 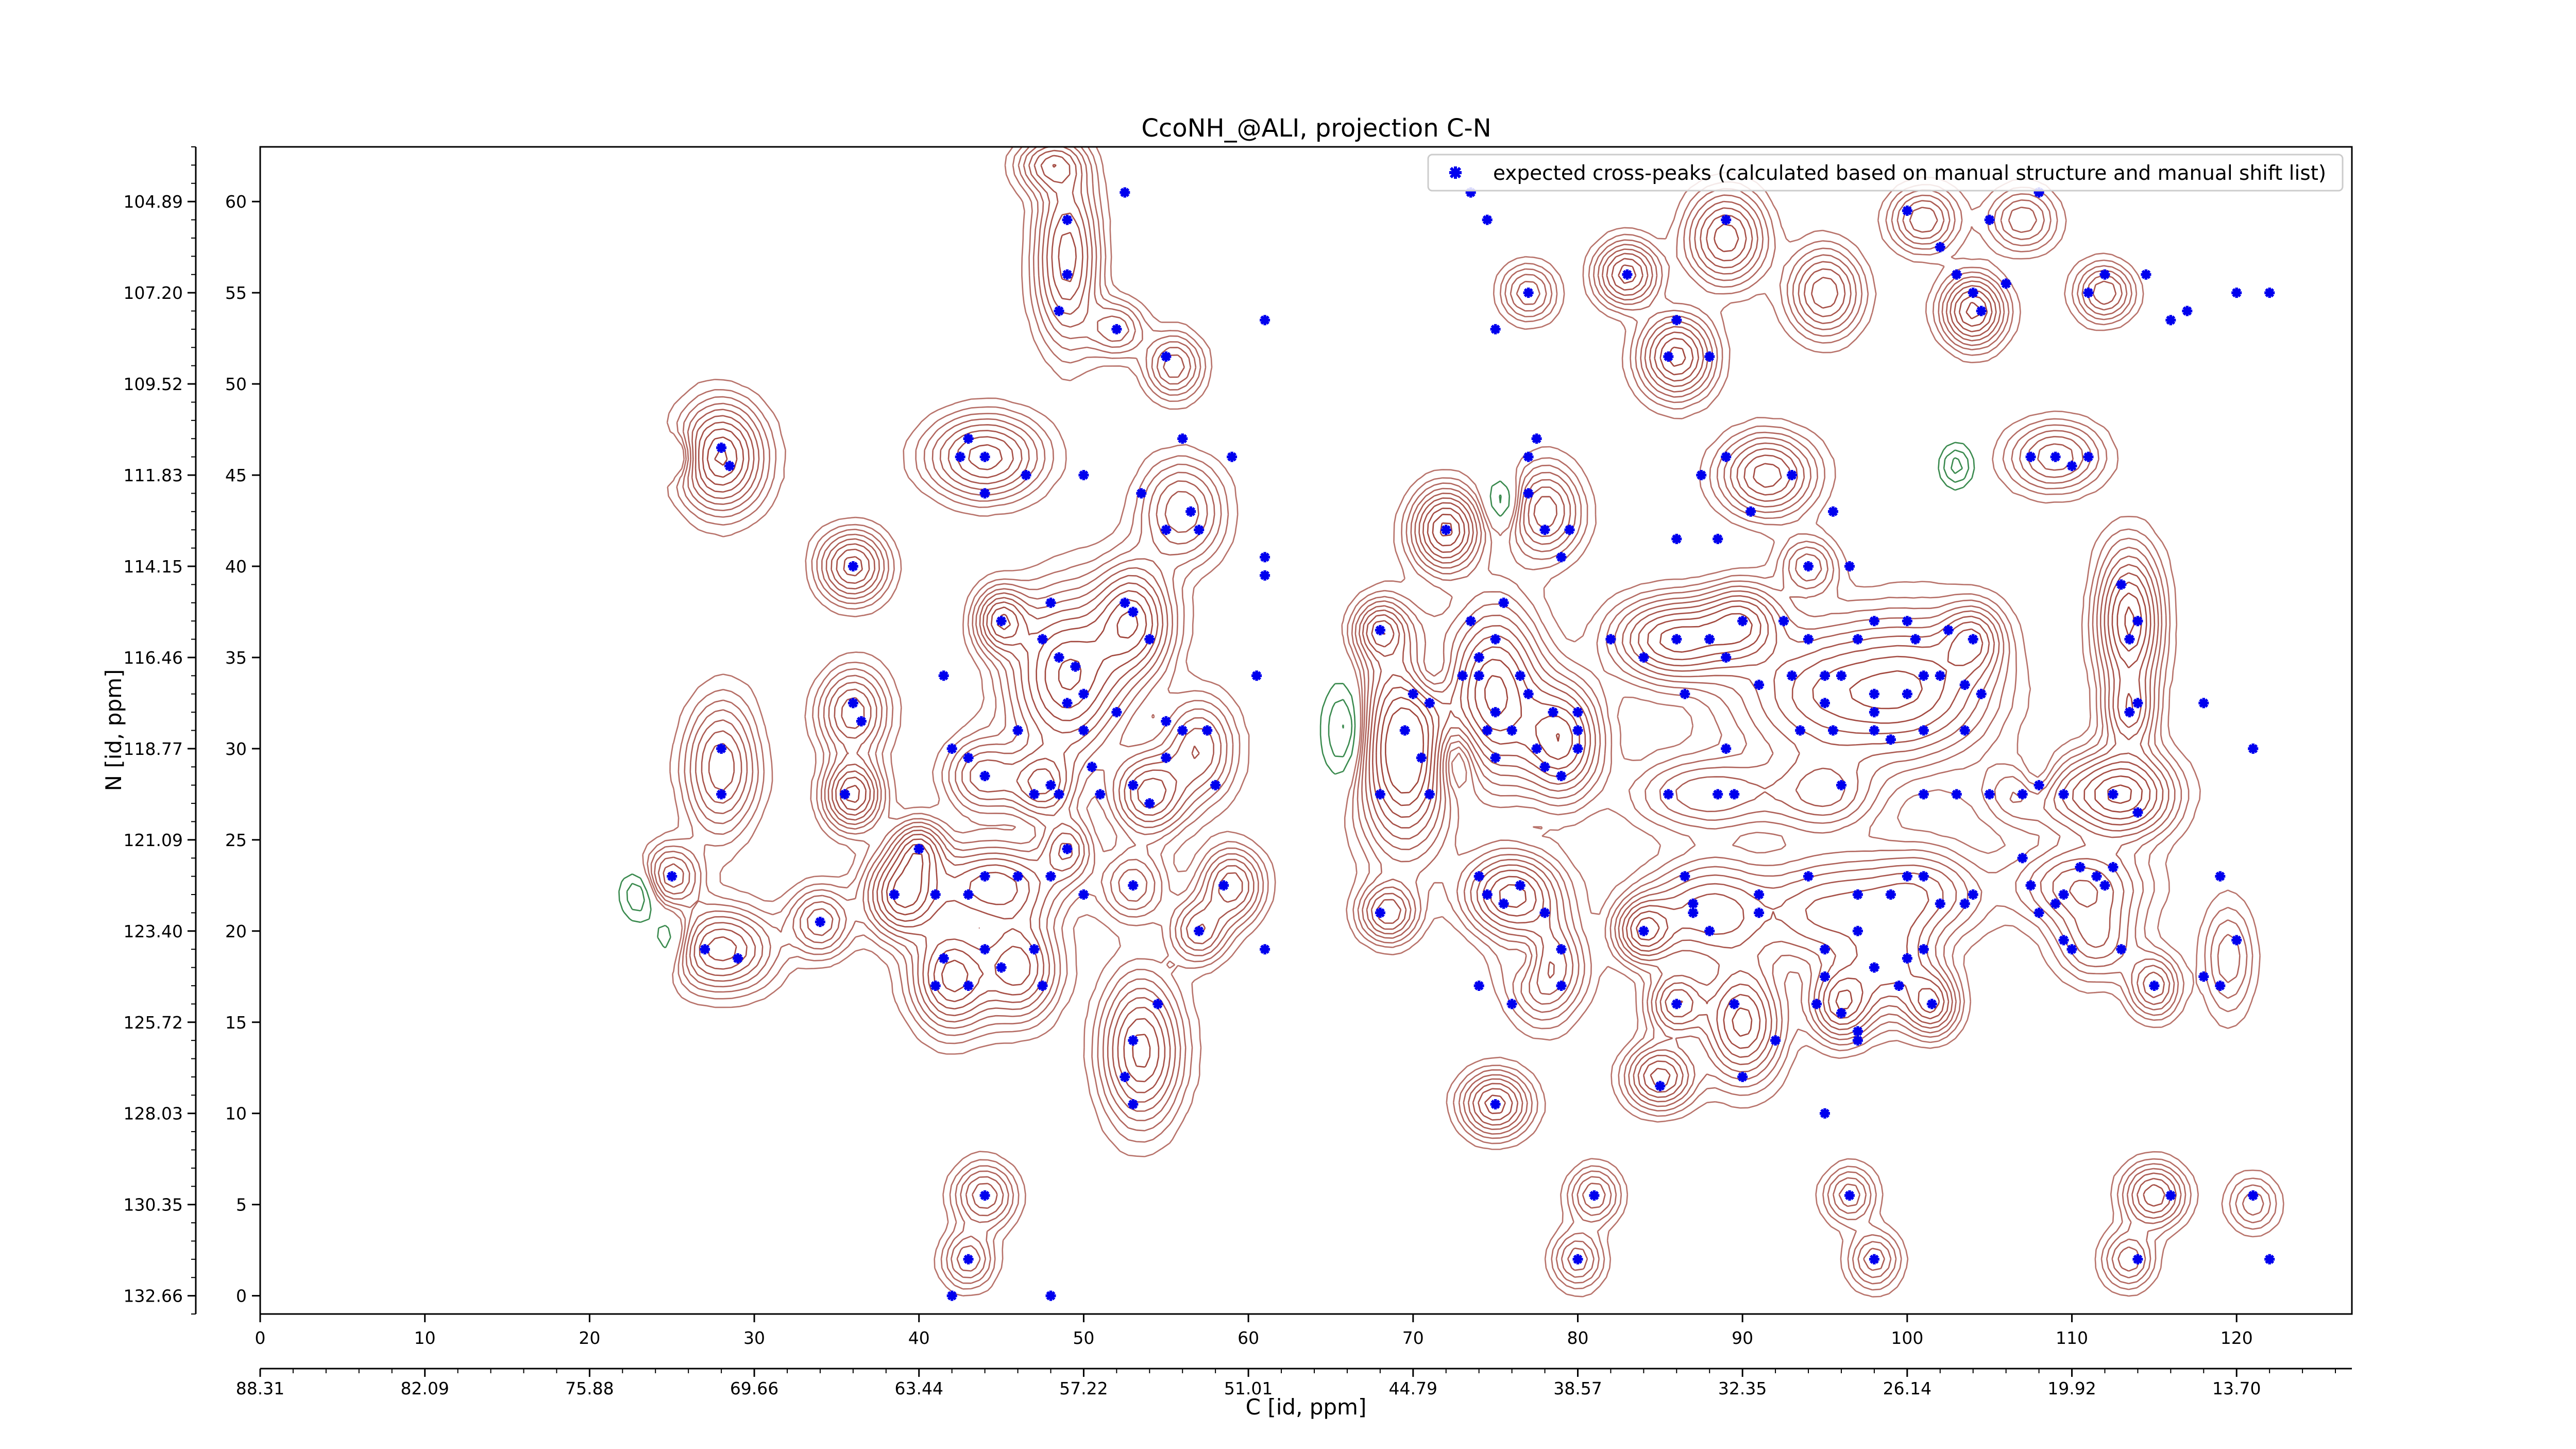 I want to click on x-ppm-tick-label: 57.22, so click(x=1083, y=1388).